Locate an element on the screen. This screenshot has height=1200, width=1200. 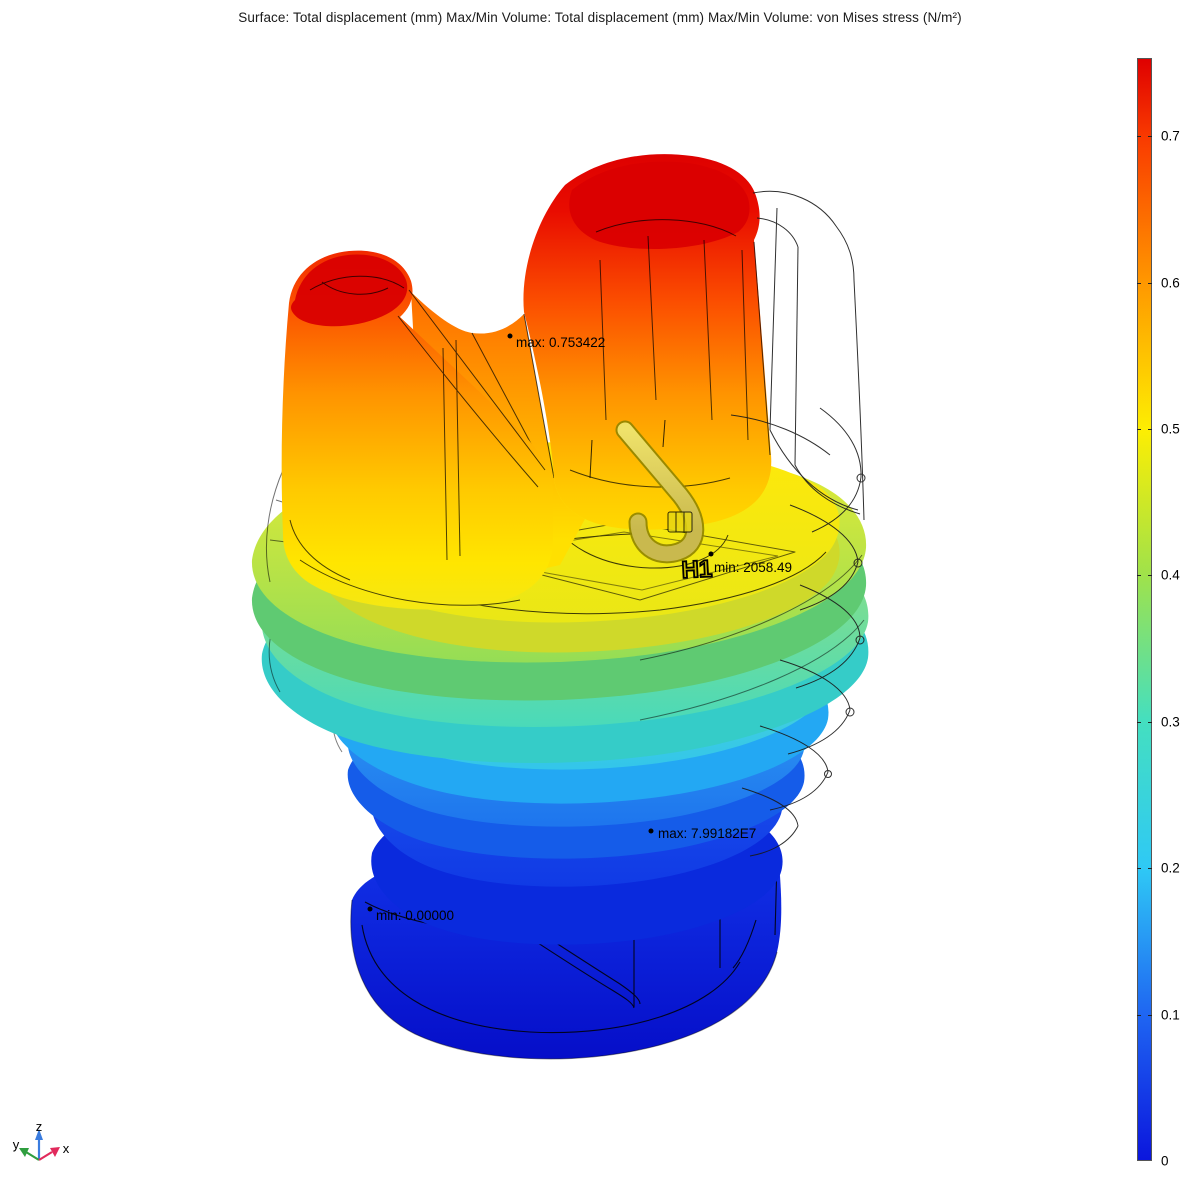
z-axis-arrow is located at coordinates (39, 1144).